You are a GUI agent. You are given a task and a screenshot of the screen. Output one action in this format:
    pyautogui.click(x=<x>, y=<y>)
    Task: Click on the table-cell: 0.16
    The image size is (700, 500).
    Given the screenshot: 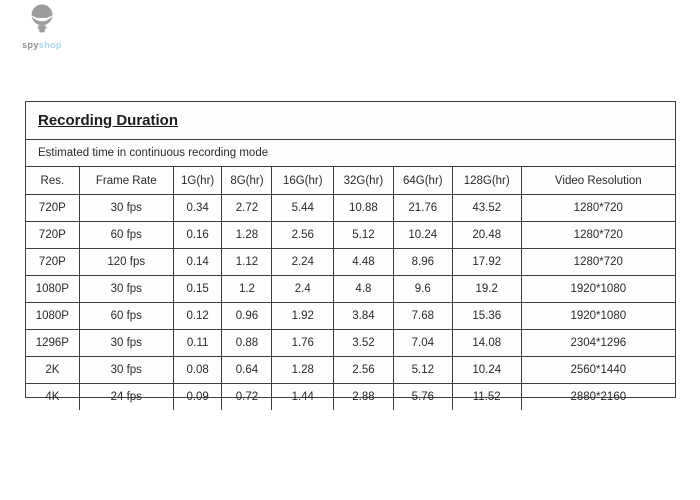 What is the action you would take?
    pyautogui.click(x=197, y=235)
    